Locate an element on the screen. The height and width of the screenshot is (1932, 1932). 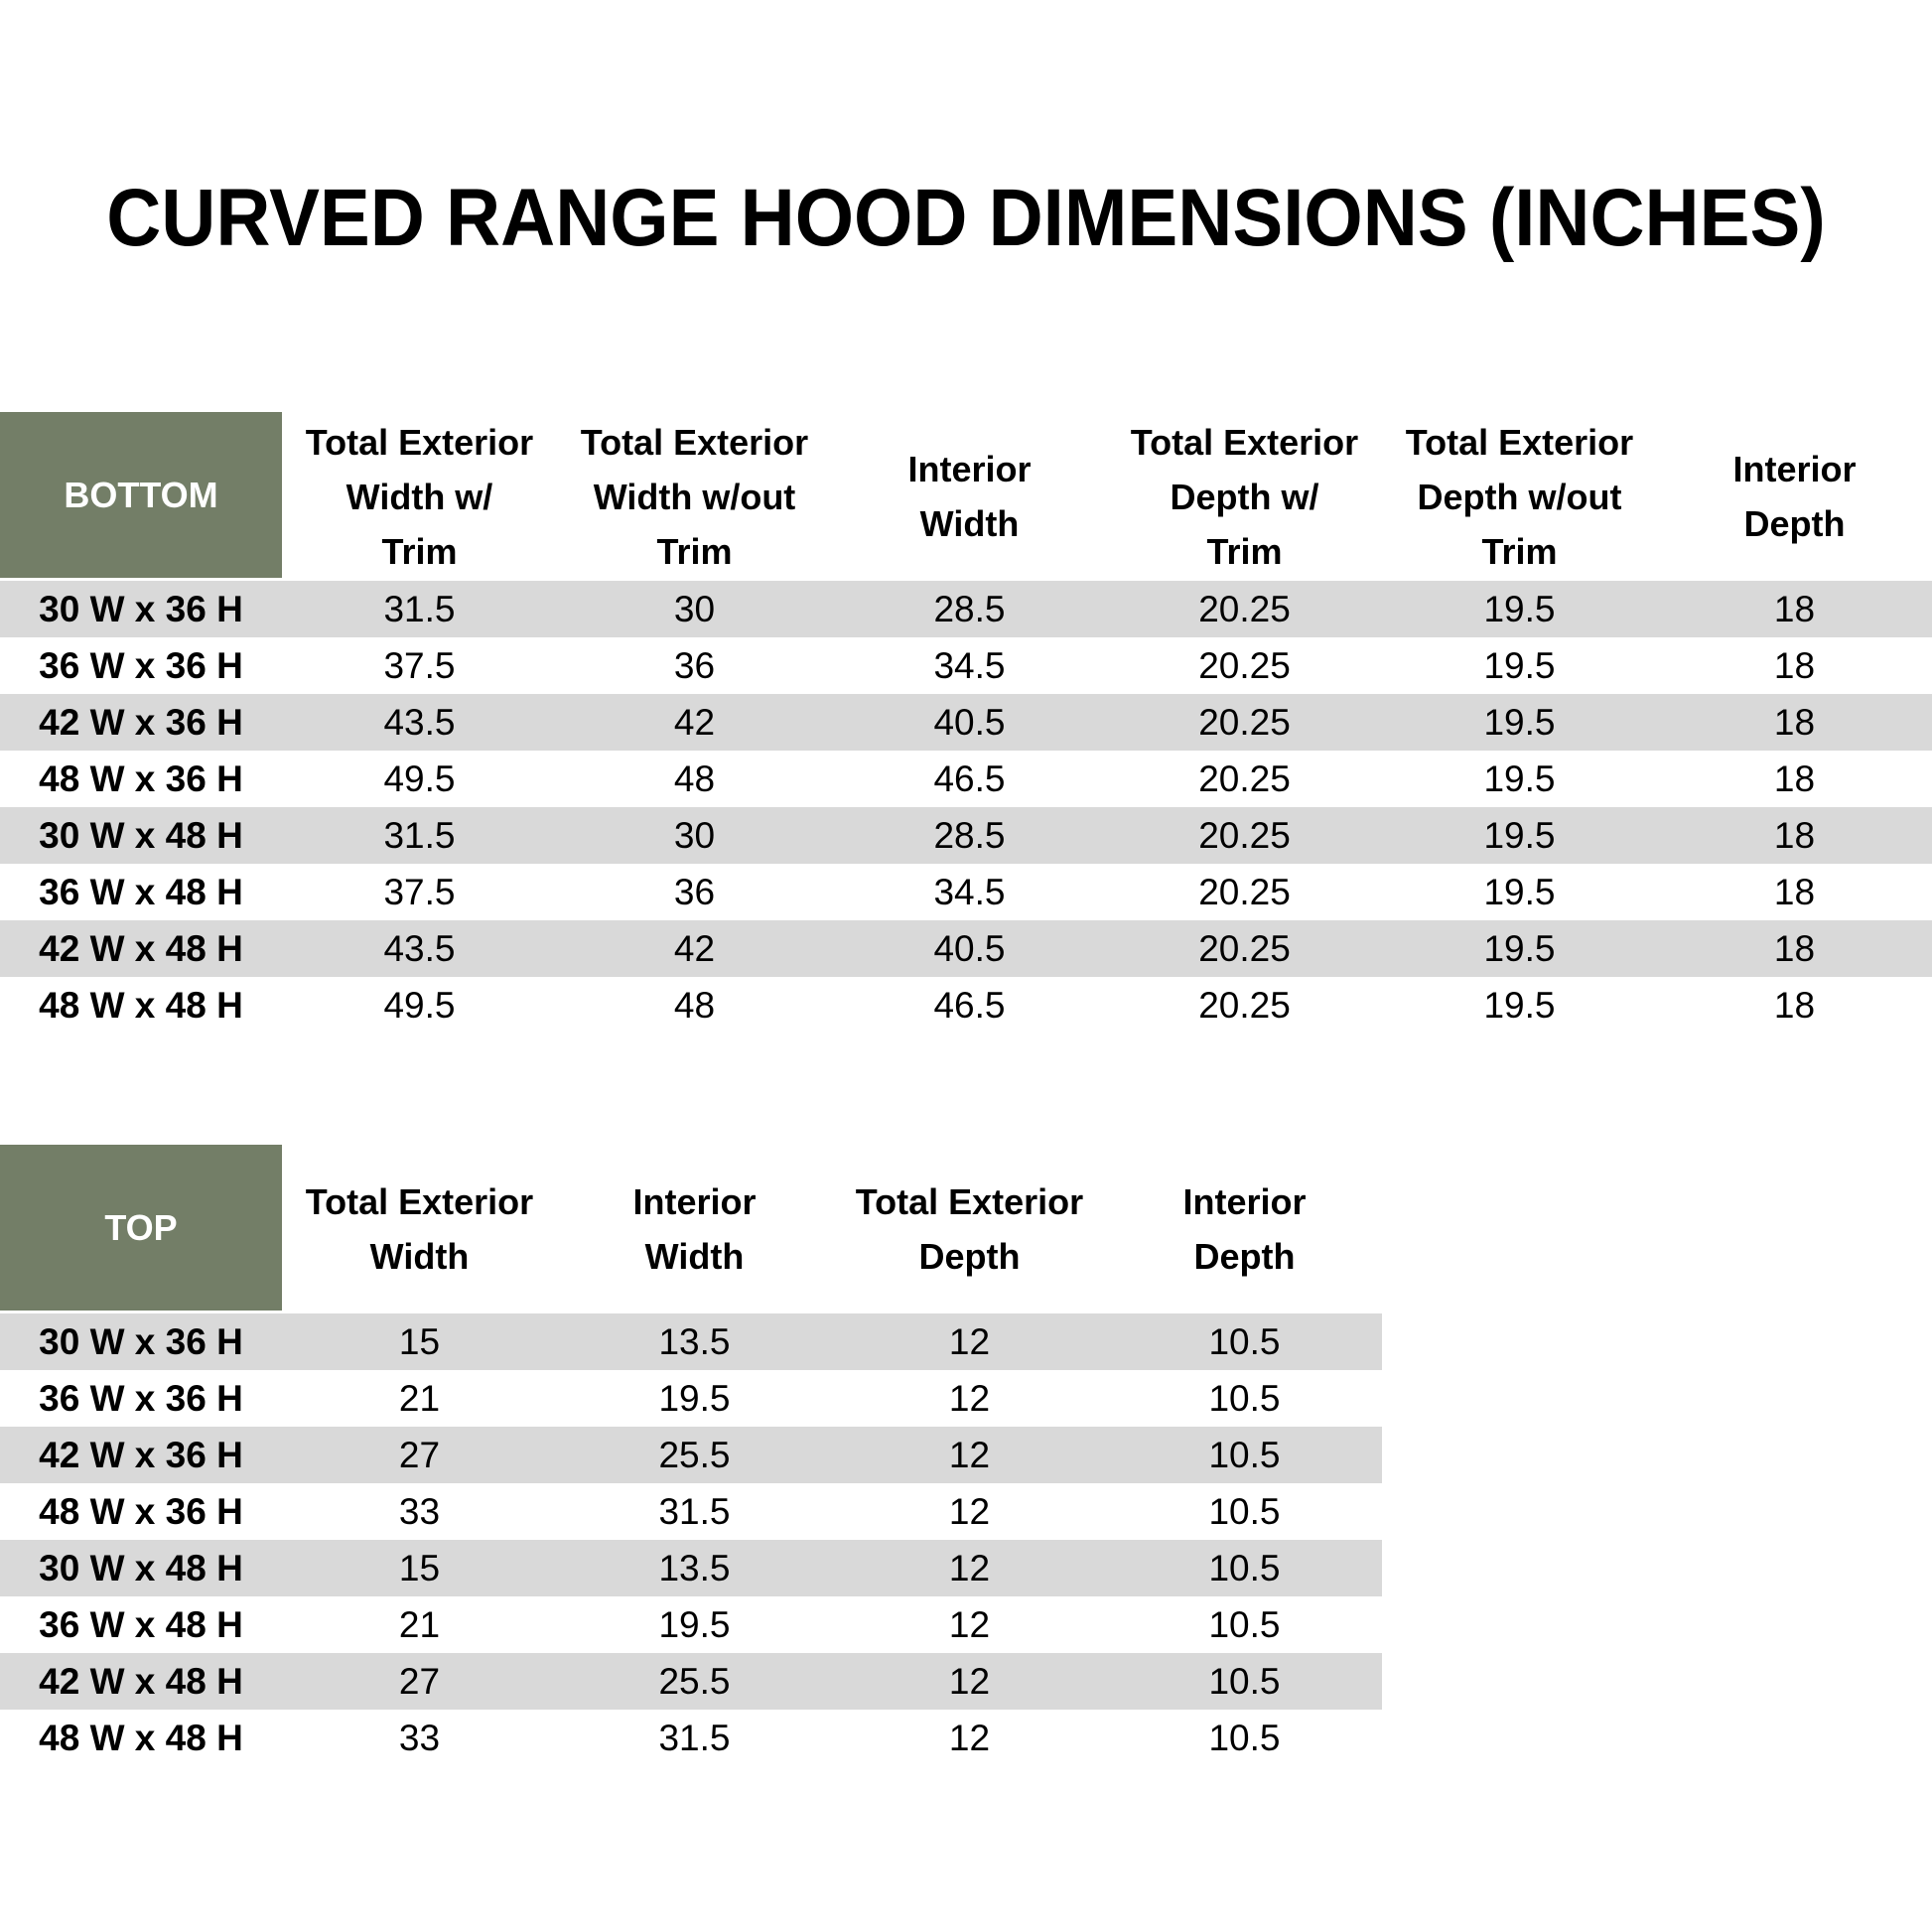
table-row: 36 W x 36 H 37.5 36 34.5 20.25 19.5 18 is located at coordinates (966, 666).